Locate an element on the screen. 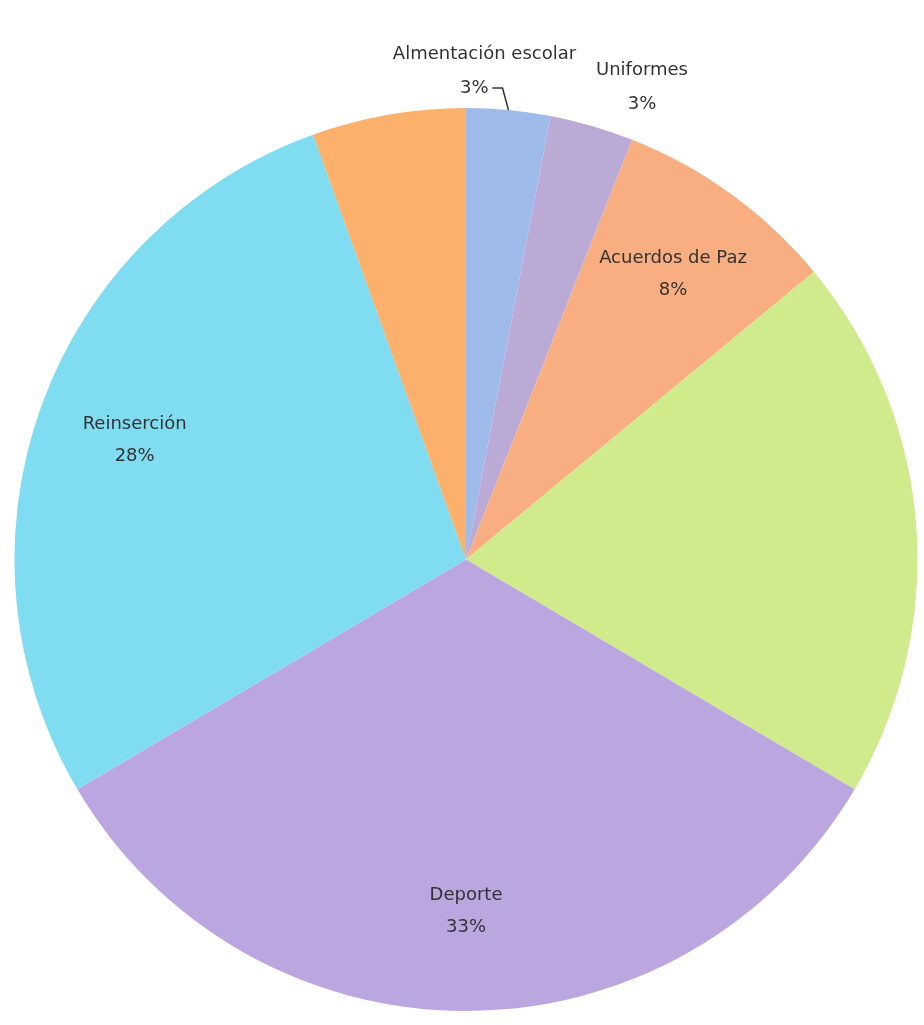  data-label: 28% is located at coordinates (134, 454).